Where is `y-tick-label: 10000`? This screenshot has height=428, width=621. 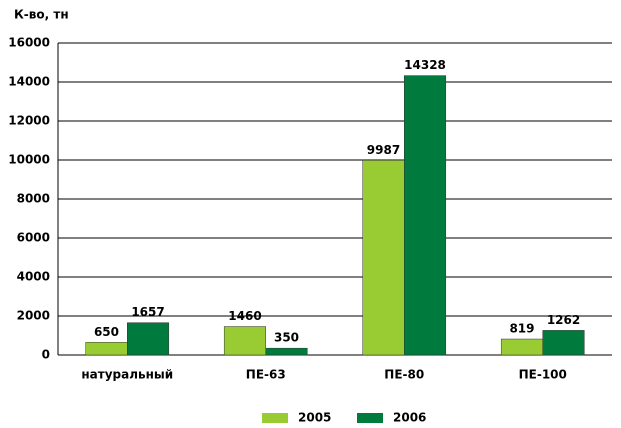
y-tick-label: 10000 is located at coordinates (29, 160).